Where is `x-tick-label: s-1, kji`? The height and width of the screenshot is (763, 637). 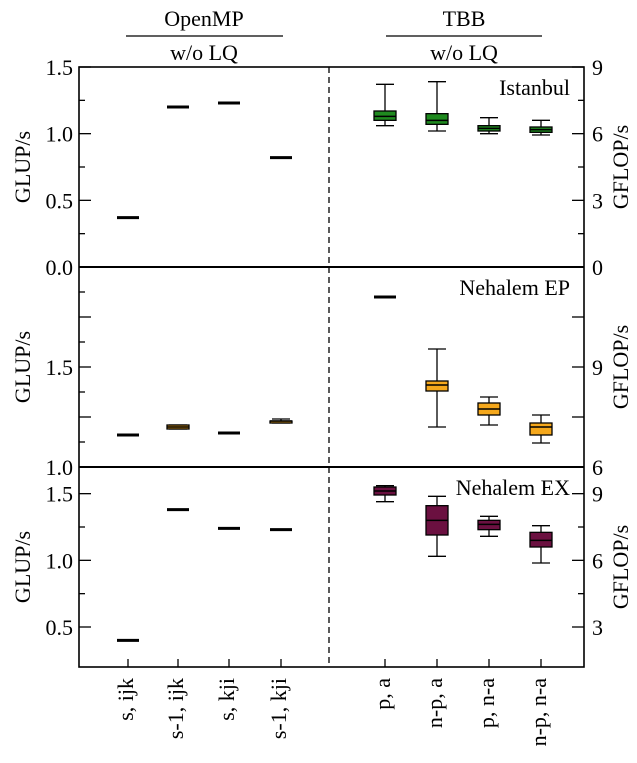
x-tick-label: s-1, kji is located at coordinates (278, 708).